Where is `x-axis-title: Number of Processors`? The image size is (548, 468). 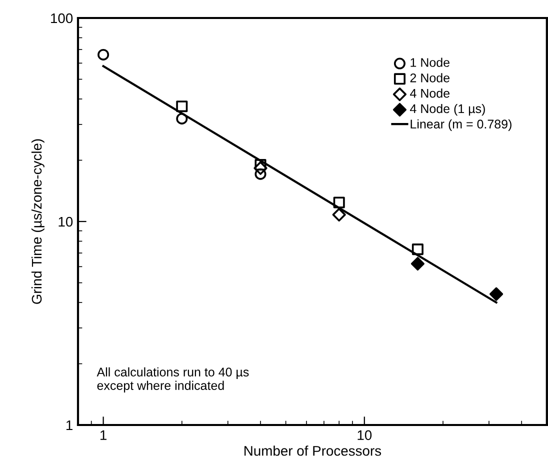
x-axis-title: Number of Processors is located at coordinates (313, 451).